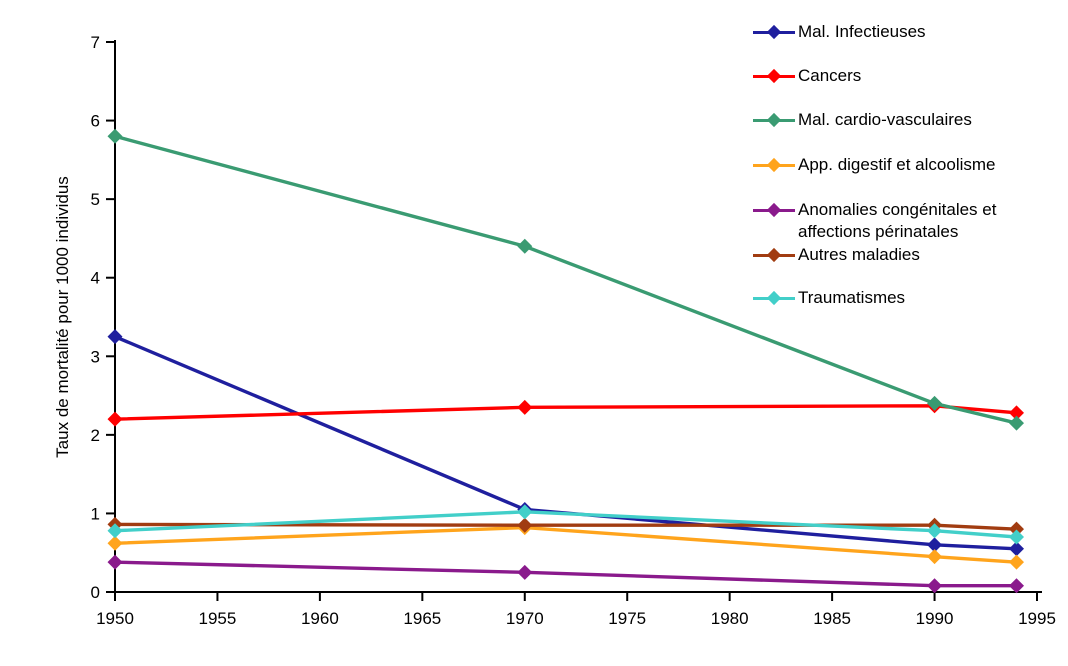 This screenshot has width=1068, height=666. What do you see at coordinates (830, 75) in the screenshot?
I see `legend-label: Cancers` at bounding box center [830, 75].